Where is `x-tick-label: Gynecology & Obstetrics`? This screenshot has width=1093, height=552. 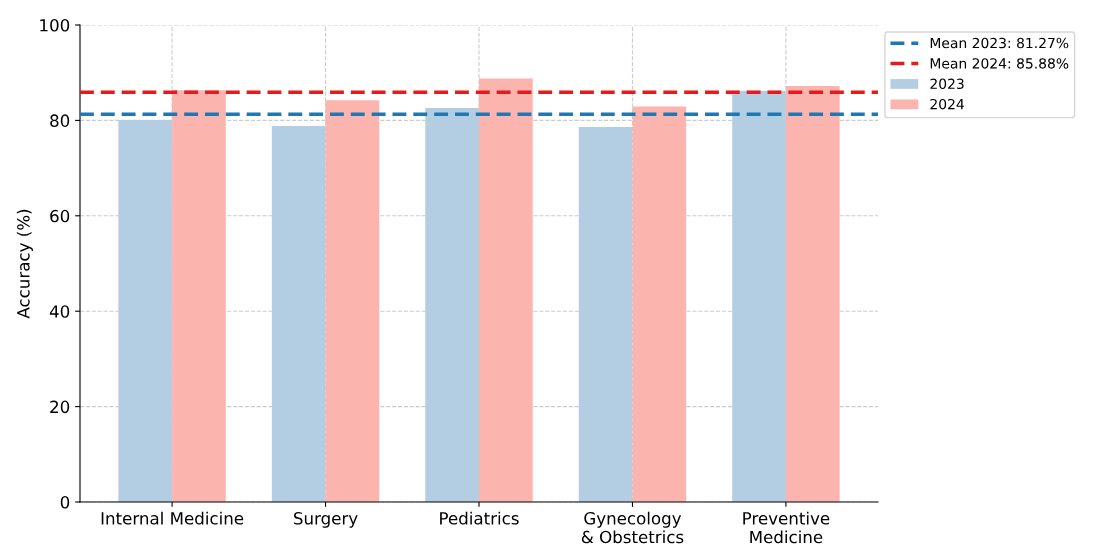 x-tick-label: Gynecology & Obstetrics is located at coordinates (632, 527).